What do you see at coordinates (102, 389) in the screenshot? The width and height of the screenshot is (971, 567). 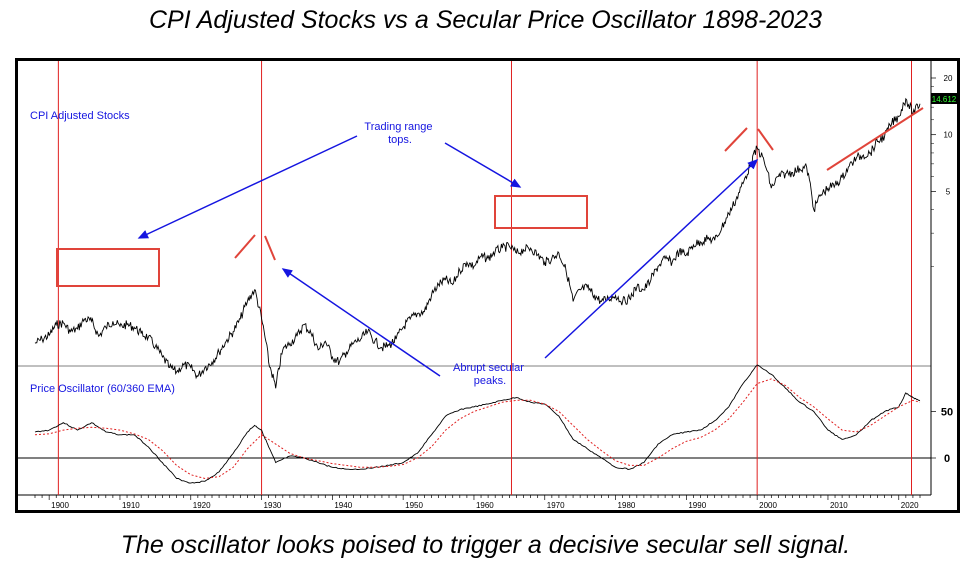 I see `panel-label-oscillator: Price Oscillator (60/360 EMA)` at bounding box center [102, 389].